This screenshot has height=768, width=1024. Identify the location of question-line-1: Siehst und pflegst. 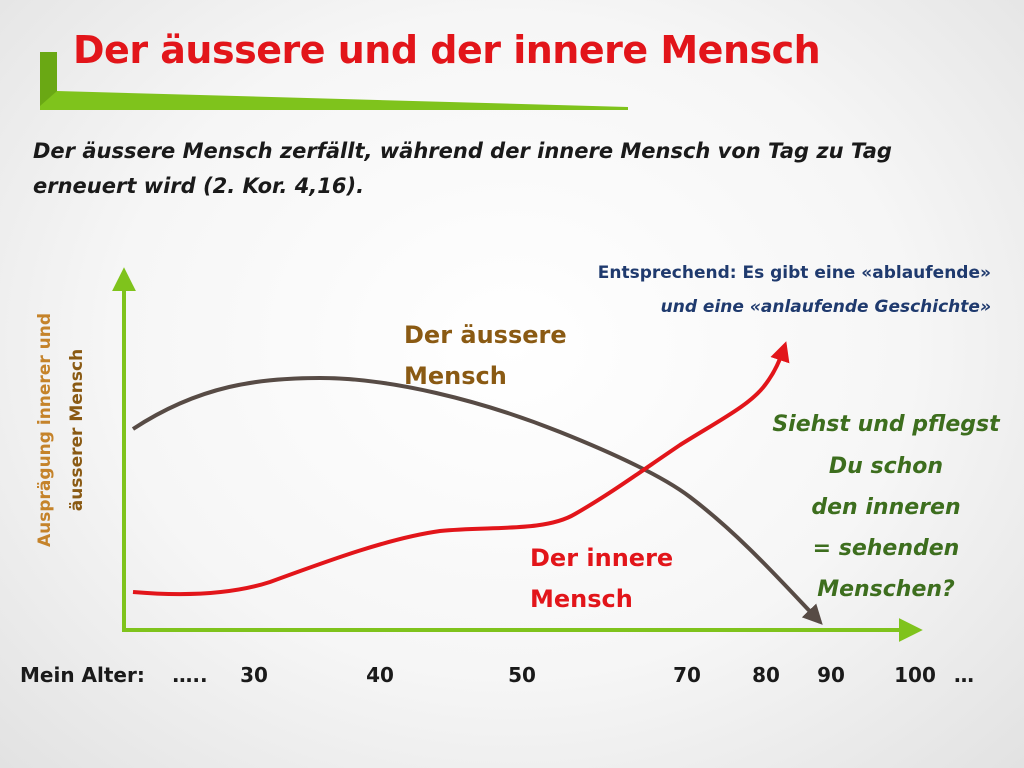
(886, 424).